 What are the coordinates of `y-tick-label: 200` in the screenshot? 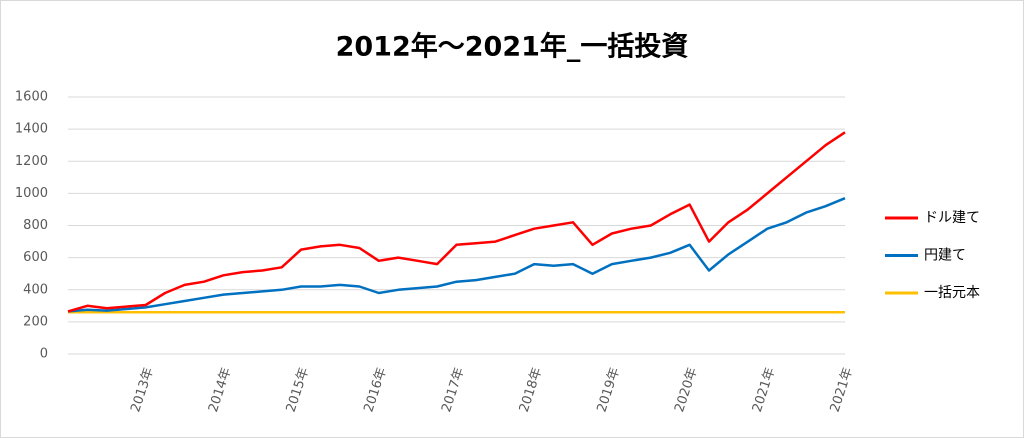 It's located at (35, 321).